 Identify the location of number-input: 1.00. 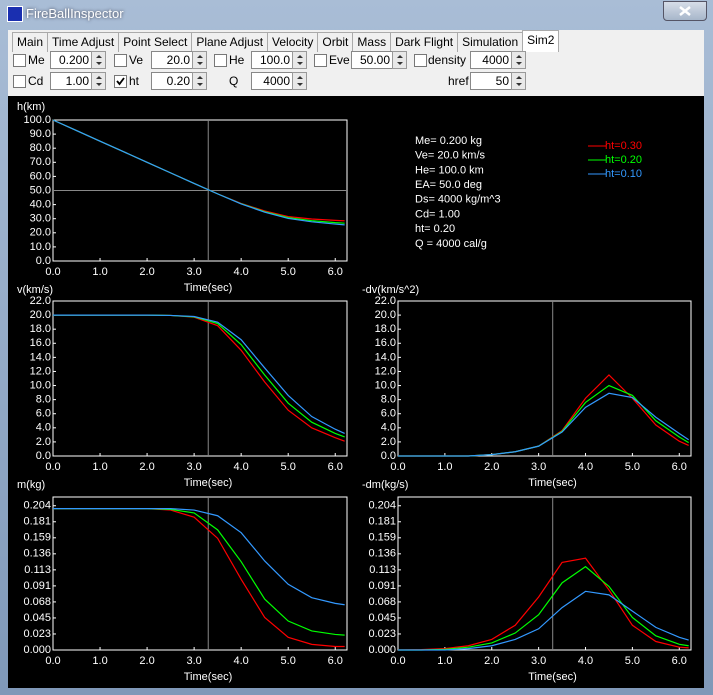
(71, 81).